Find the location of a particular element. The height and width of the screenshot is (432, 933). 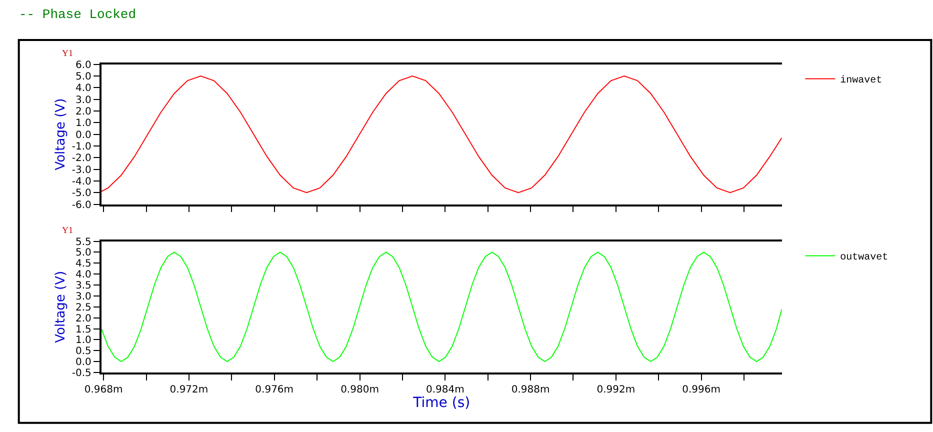

y-tick-label: -5.0 is located at coordinates (82, 194).